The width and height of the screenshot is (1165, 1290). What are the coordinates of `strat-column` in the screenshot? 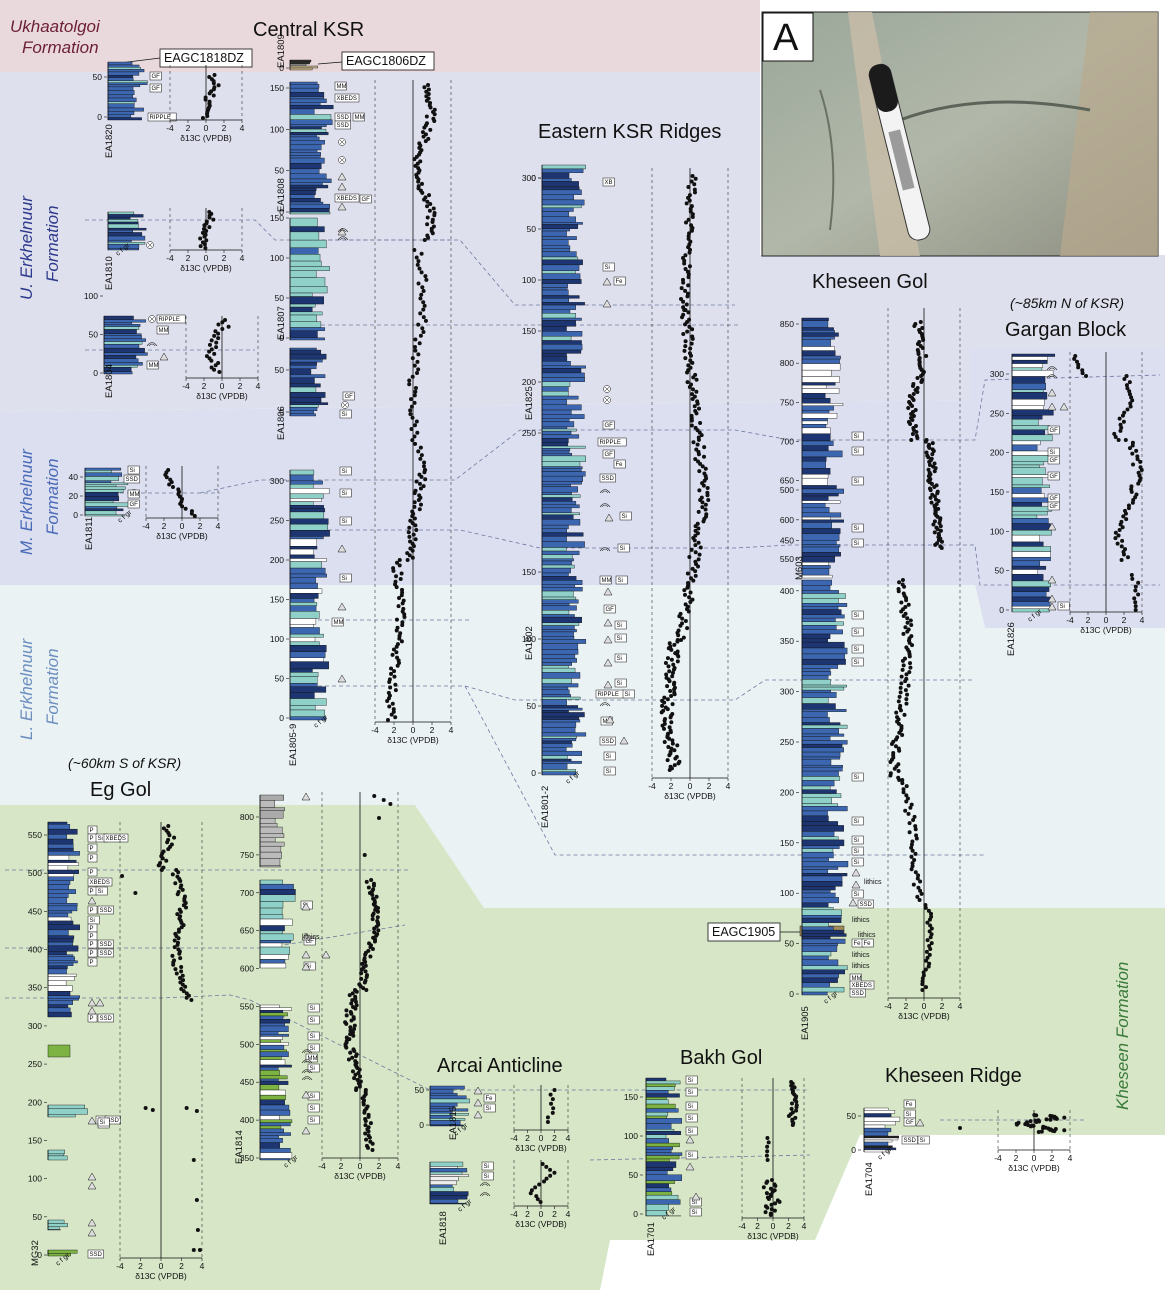 It's located at (882, 1130).